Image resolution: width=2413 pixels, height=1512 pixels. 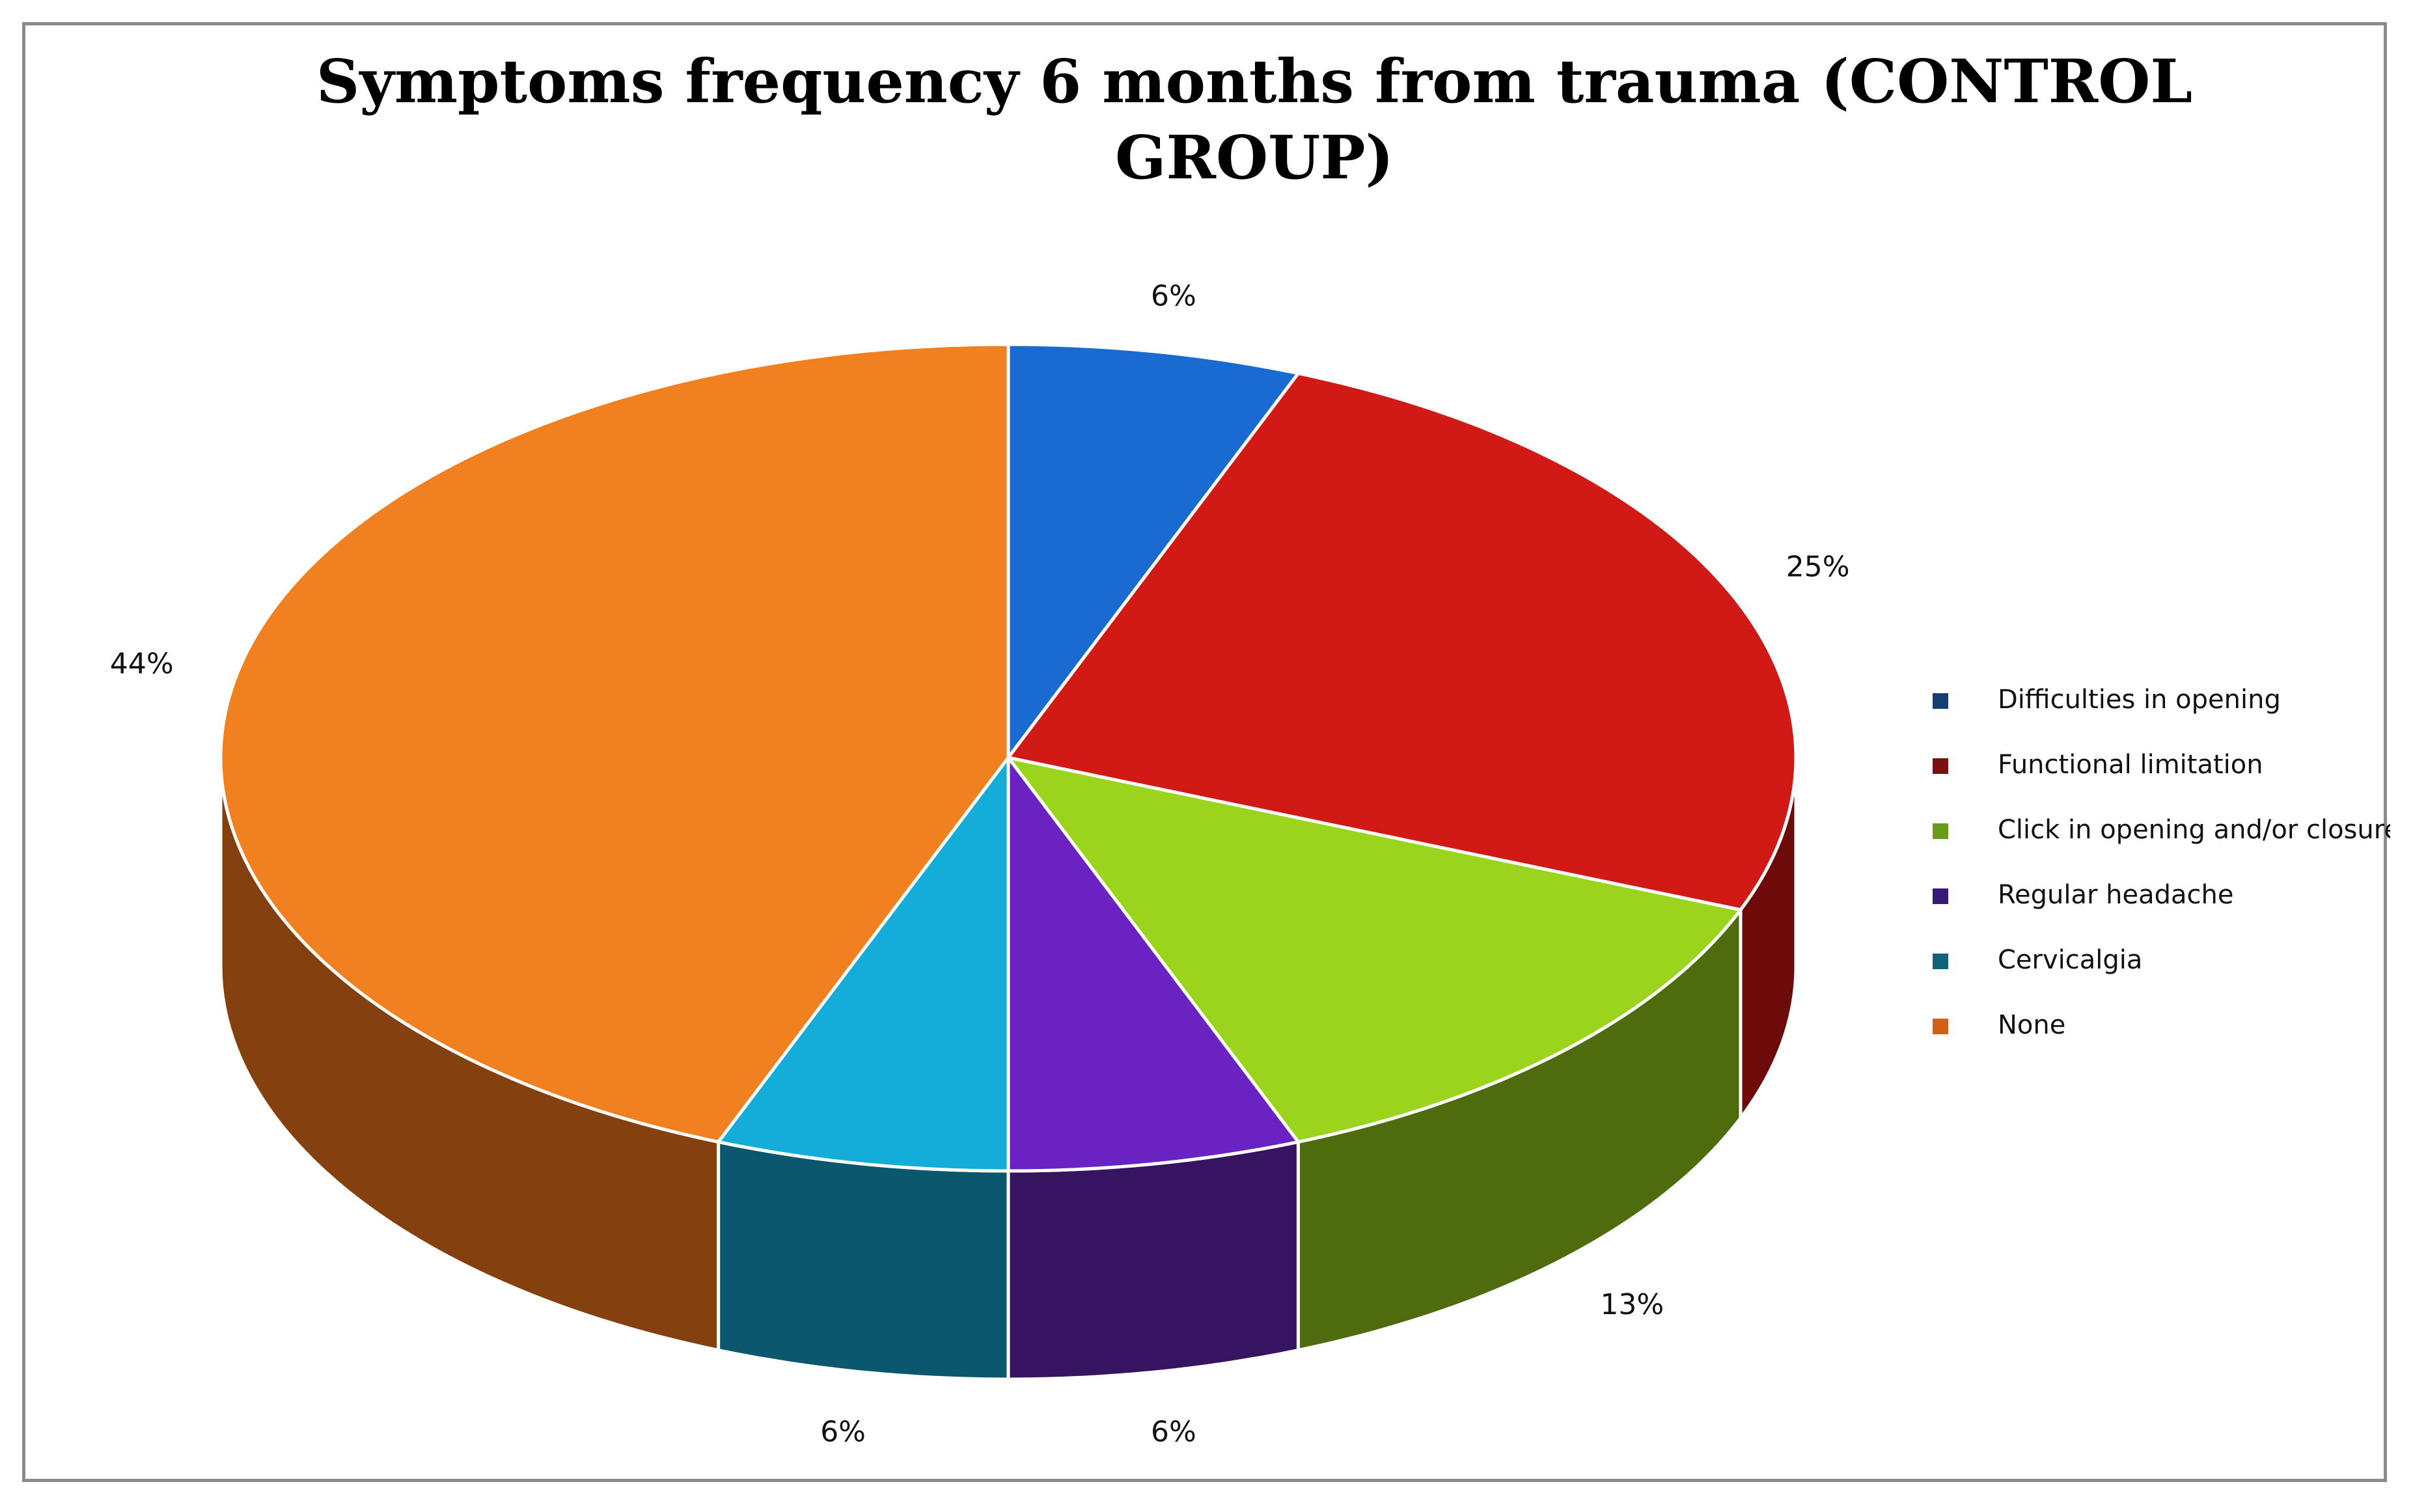 I want to click on pie-slice-click-in-opening-and-or-closure, so click(x=1374, y=950).